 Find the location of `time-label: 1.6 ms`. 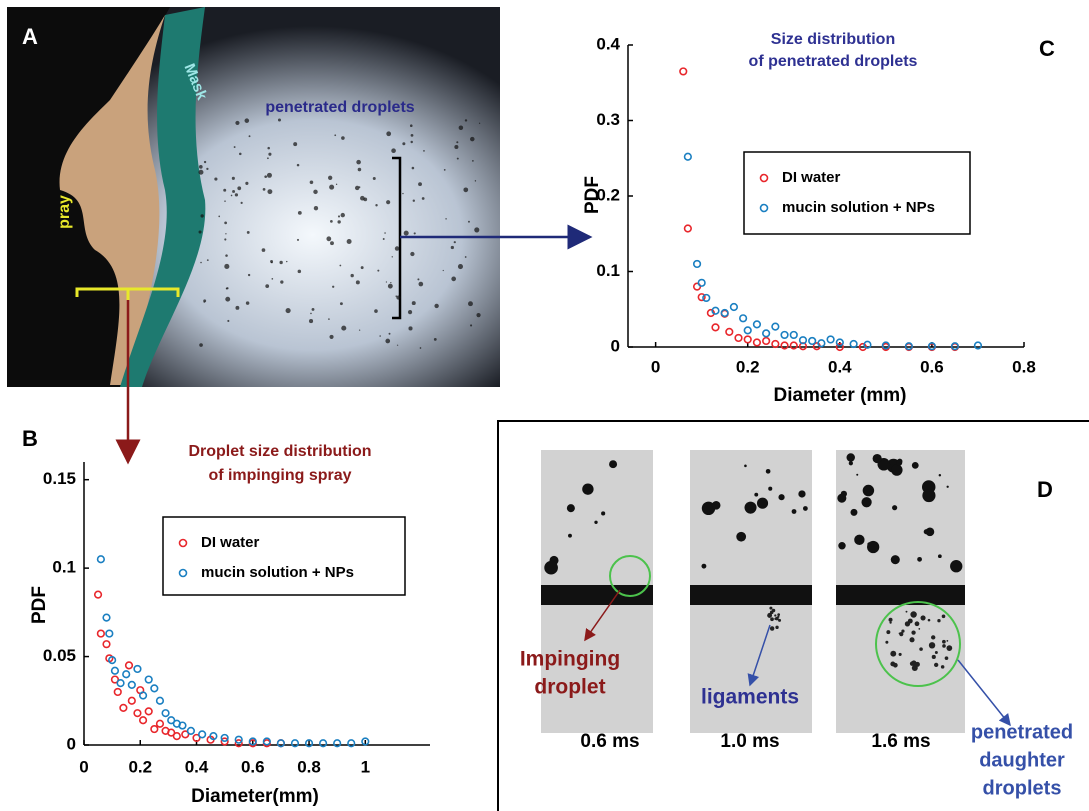

time-label: 1.6 ms is located at coordinates (900, 741).